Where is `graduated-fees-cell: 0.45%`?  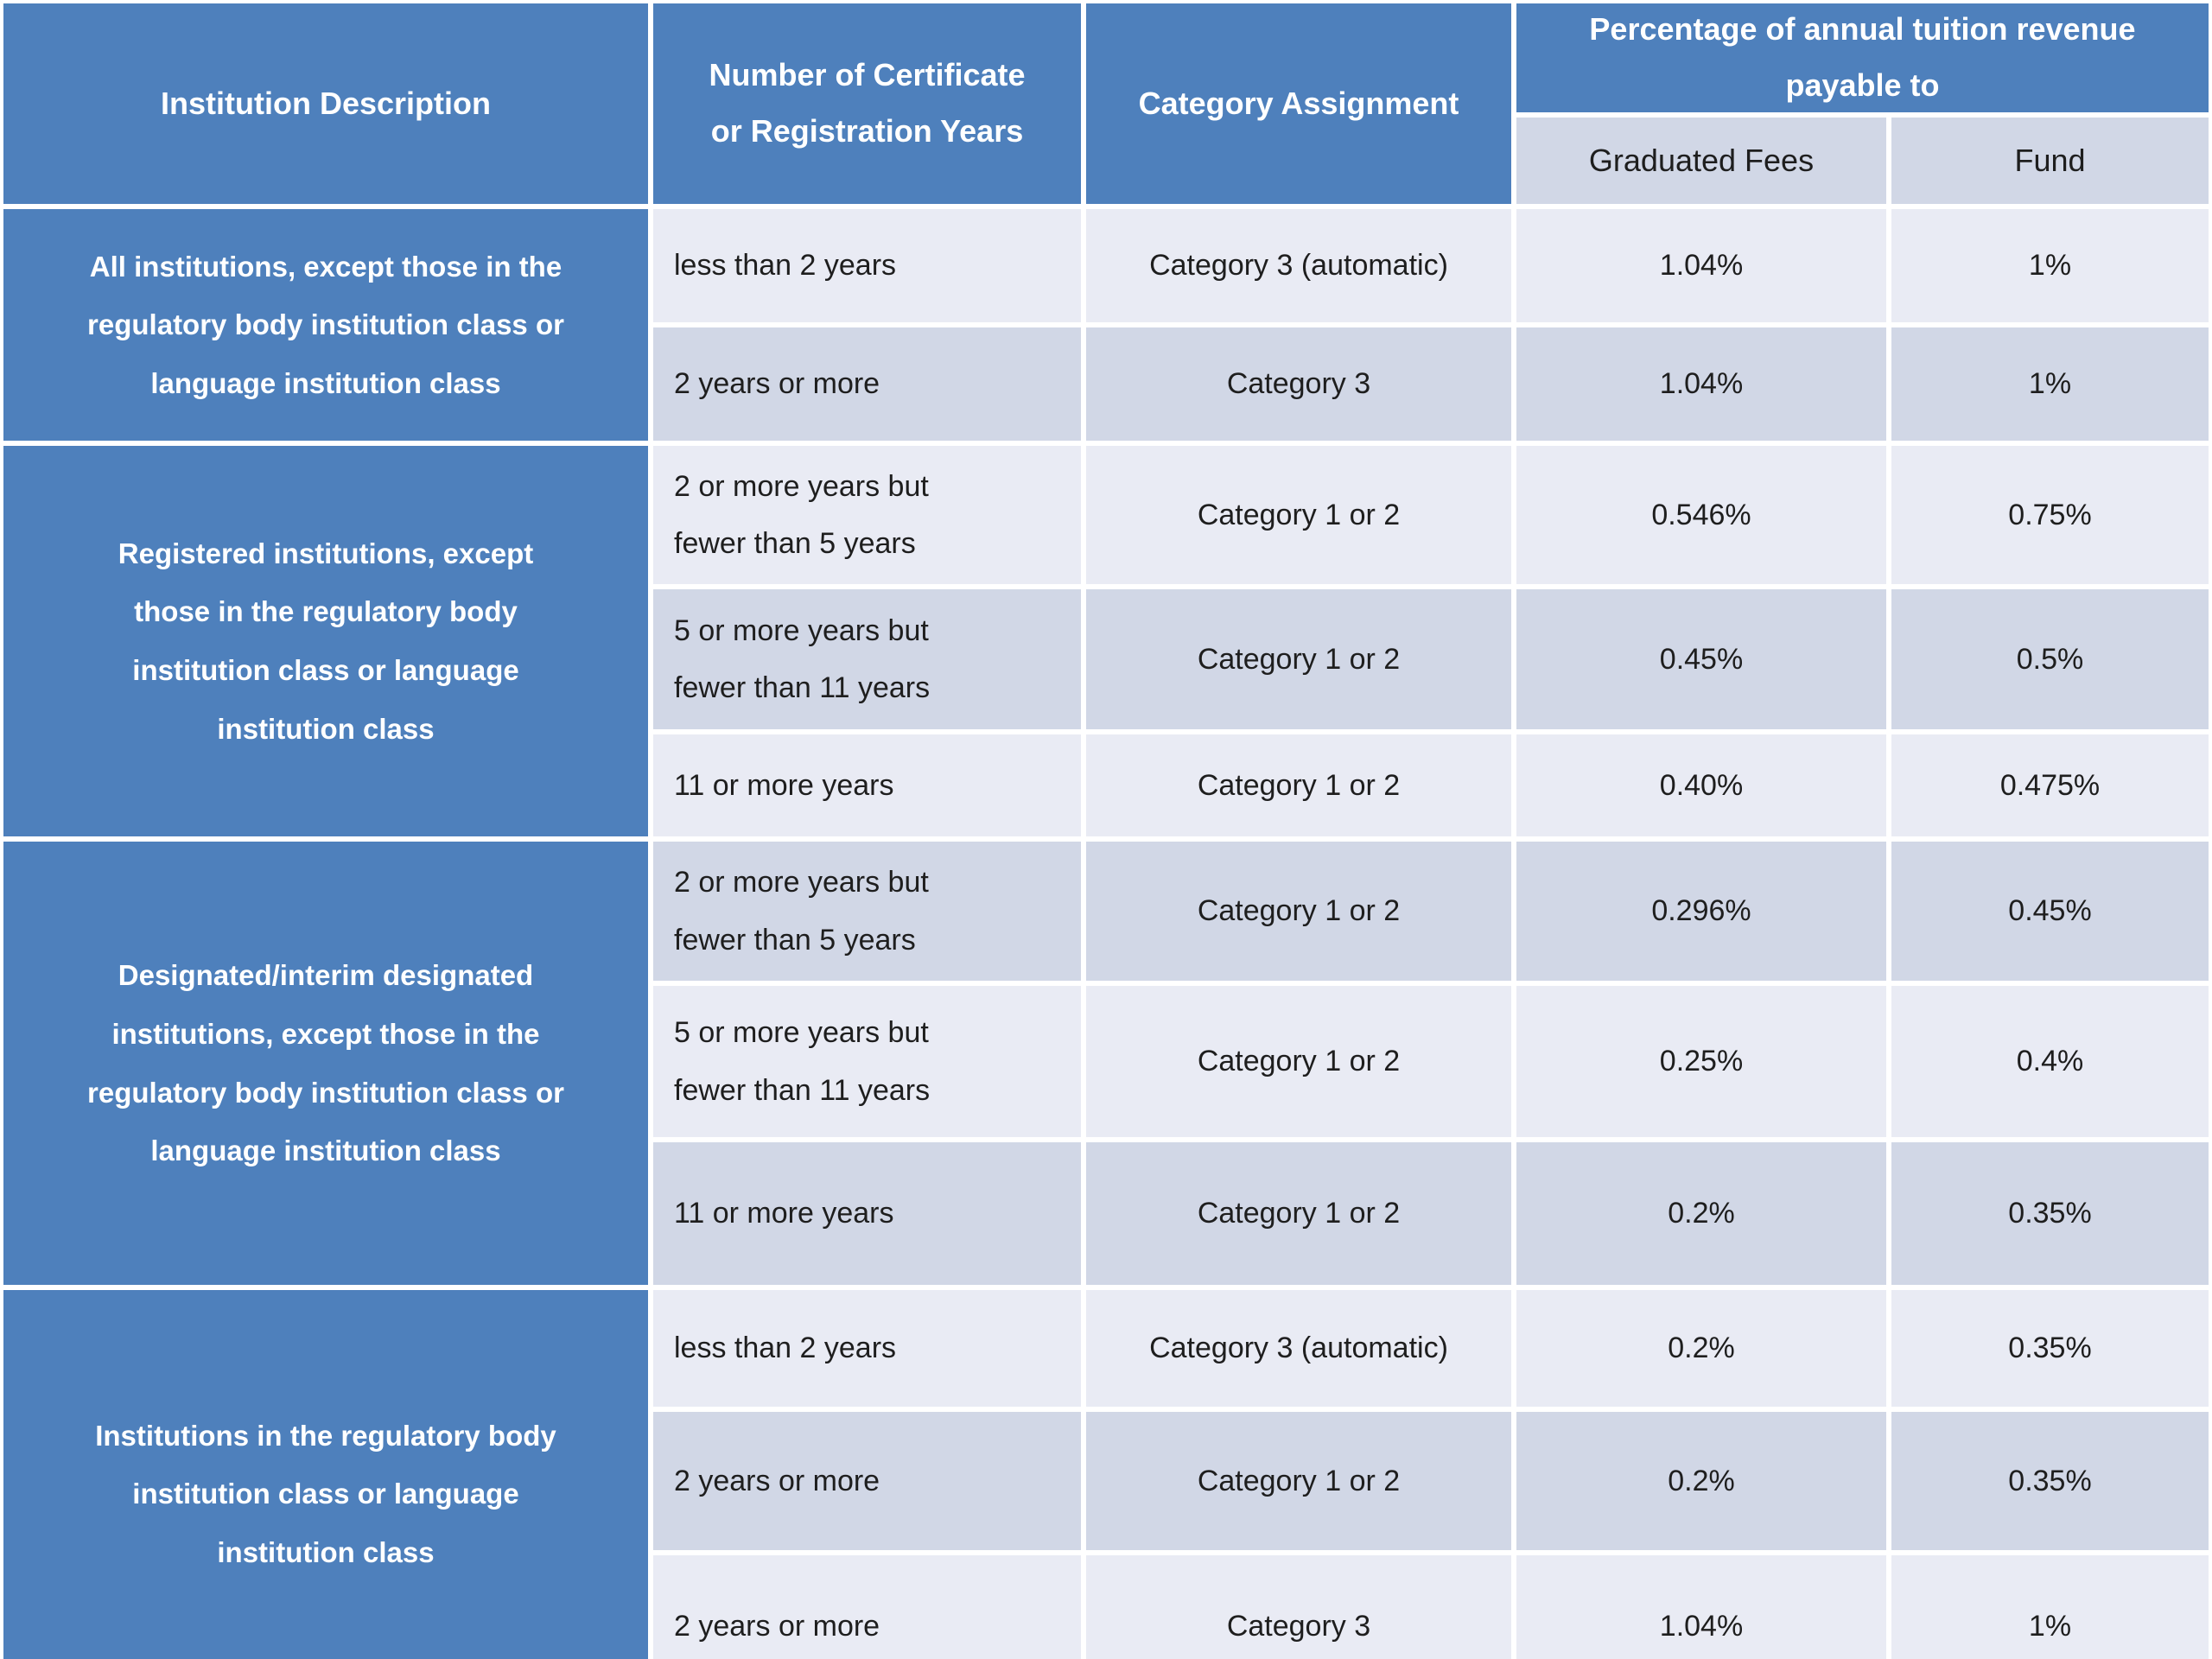 graduated-fees-cell: 0.45% is located at coordinates (1701, 659).